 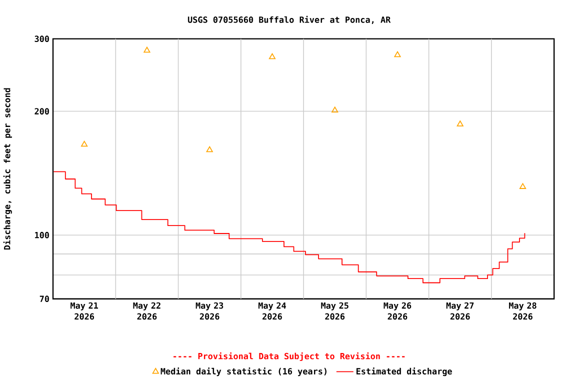 What do you see at coordinates (289, 357) in the screenshot?
I see `text: ---- Provisional Data Subject to Revision ----` at bounding box center [289, 357].